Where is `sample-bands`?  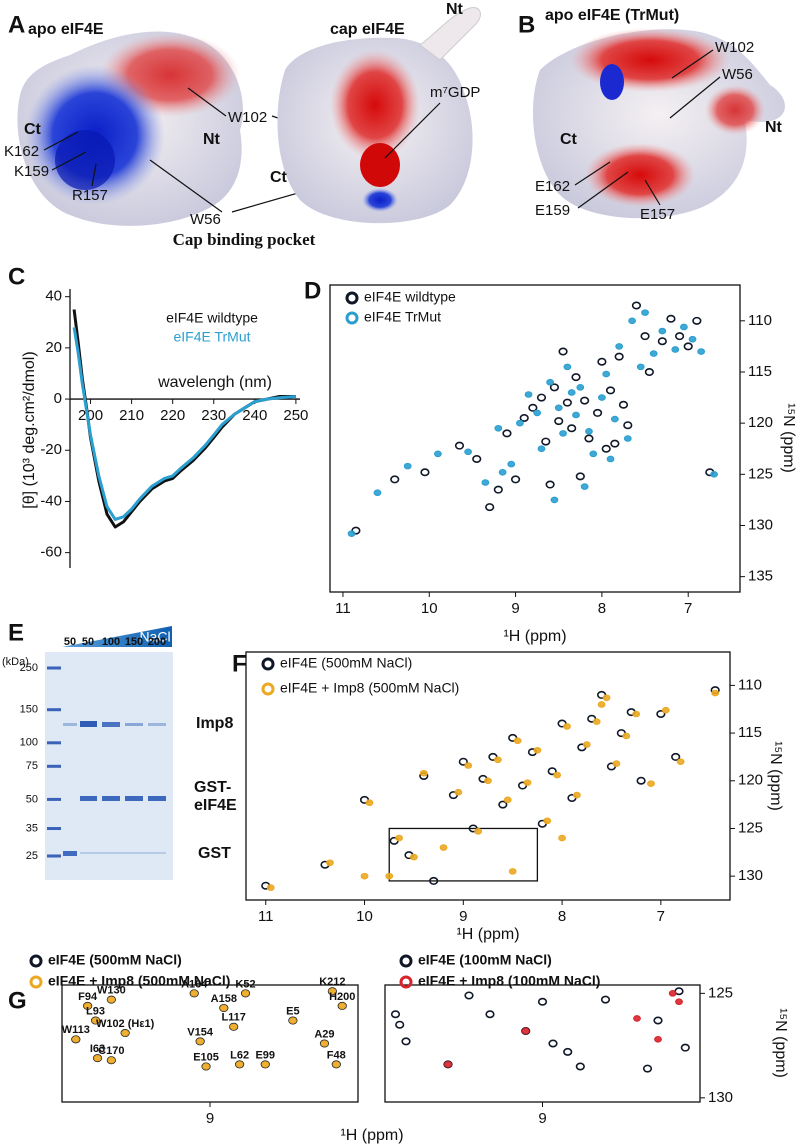
sample-bands is located at coordinates (114, 788).